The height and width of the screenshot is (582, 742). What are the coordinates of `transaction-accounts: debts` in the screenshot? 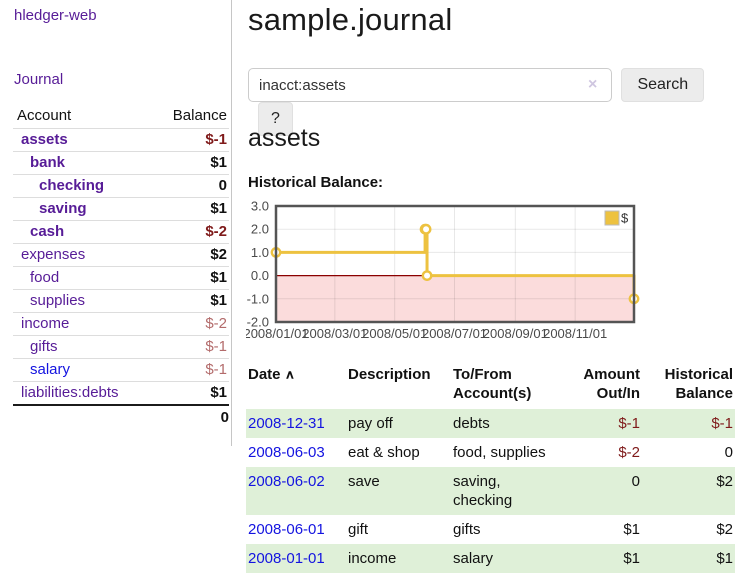 It's located at (471, 423).